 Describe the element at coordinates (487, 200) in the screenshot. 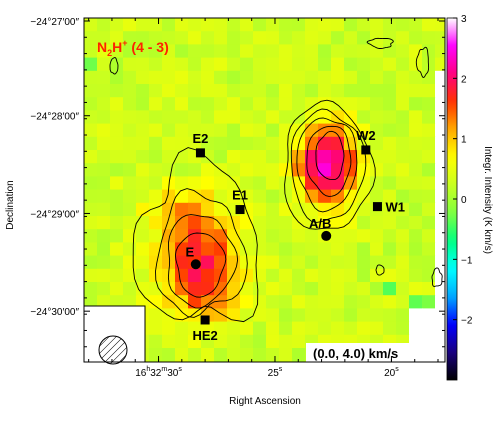

I see `colorbar-label: Integr. Intensity (K km/s)` at that location.